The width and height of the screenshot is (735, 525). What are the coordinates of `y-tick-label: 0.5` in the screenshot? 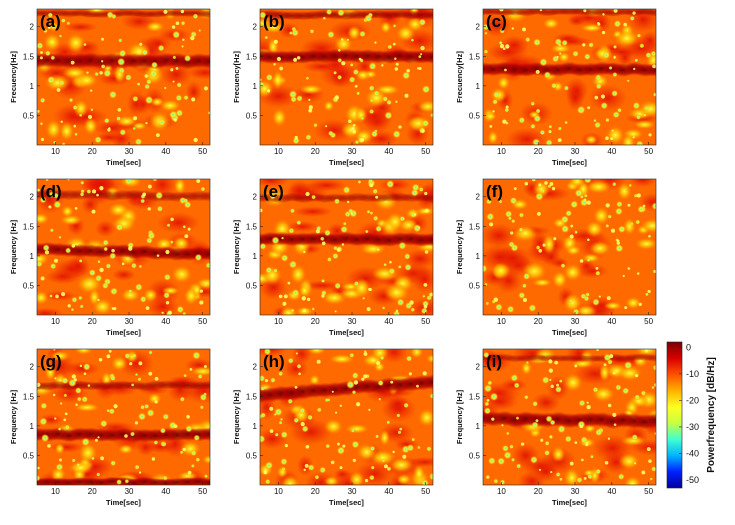 It's located at (475, 455).